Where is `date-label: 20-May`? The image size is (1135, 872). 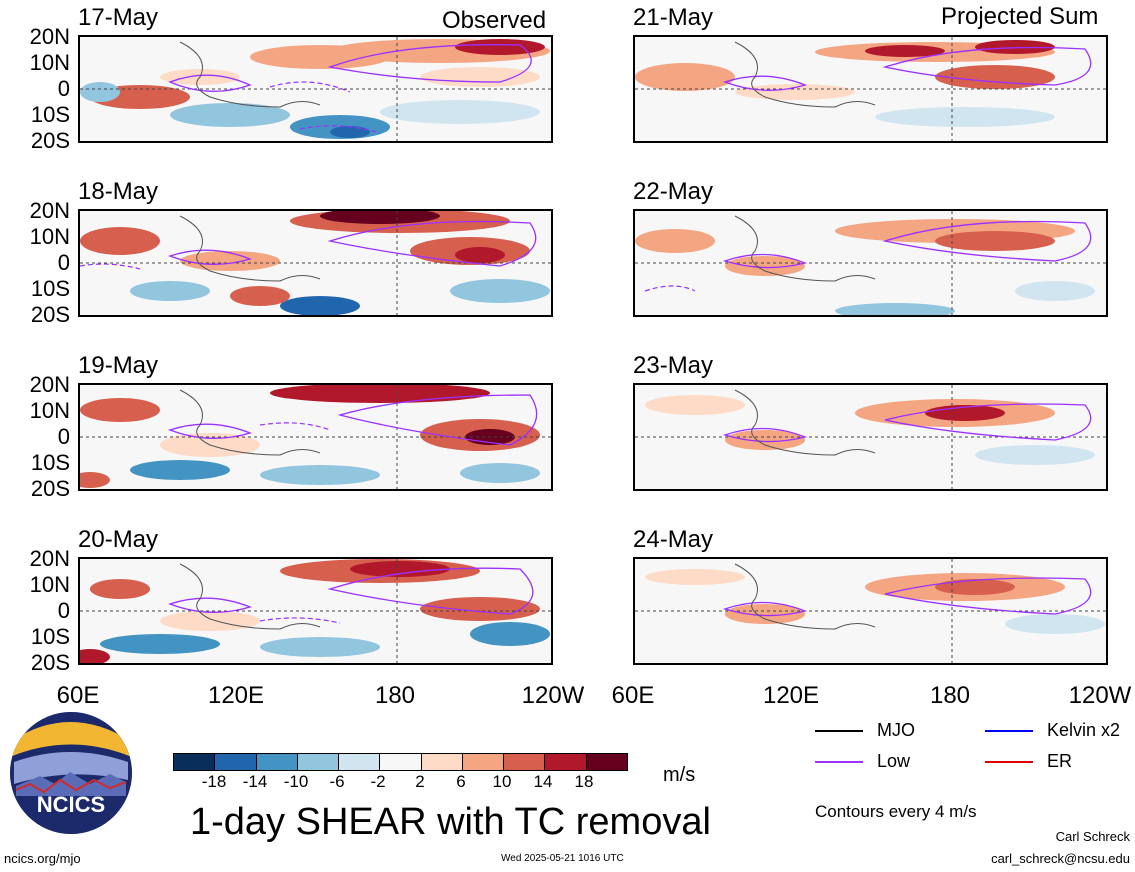
date-label: 20-May is located at coordinates (118, 539).